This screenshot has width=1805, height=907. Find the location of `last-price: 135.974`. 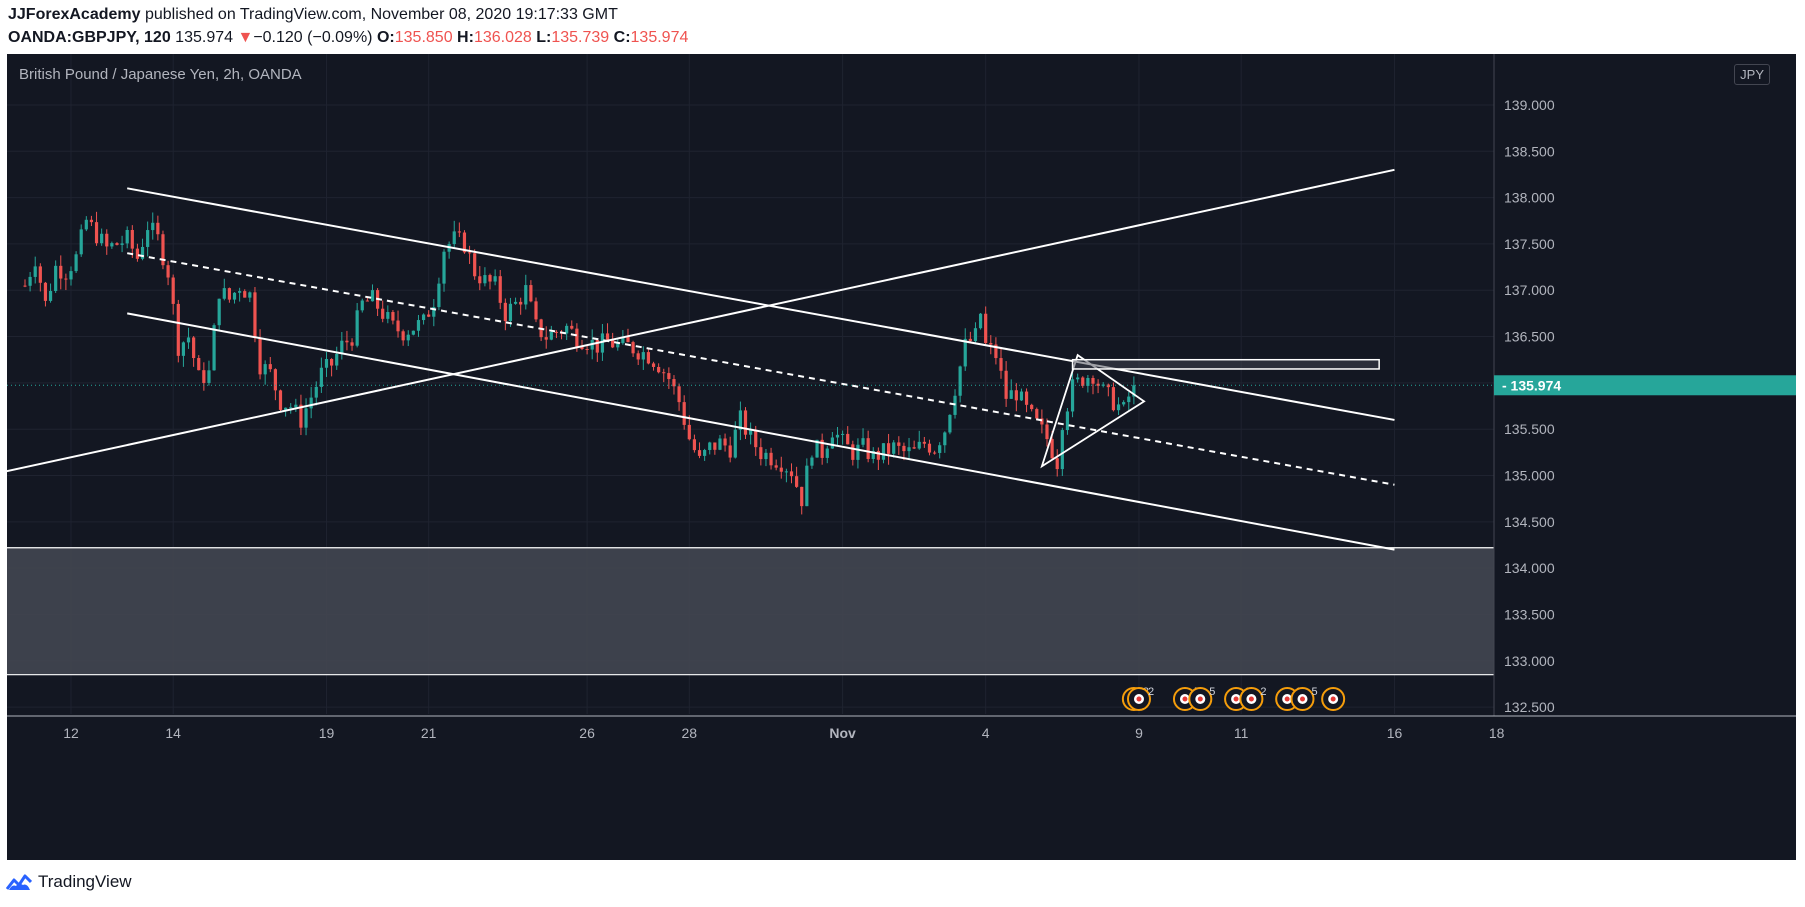

last-price: 135.974 is located at coordinates (204, 37).